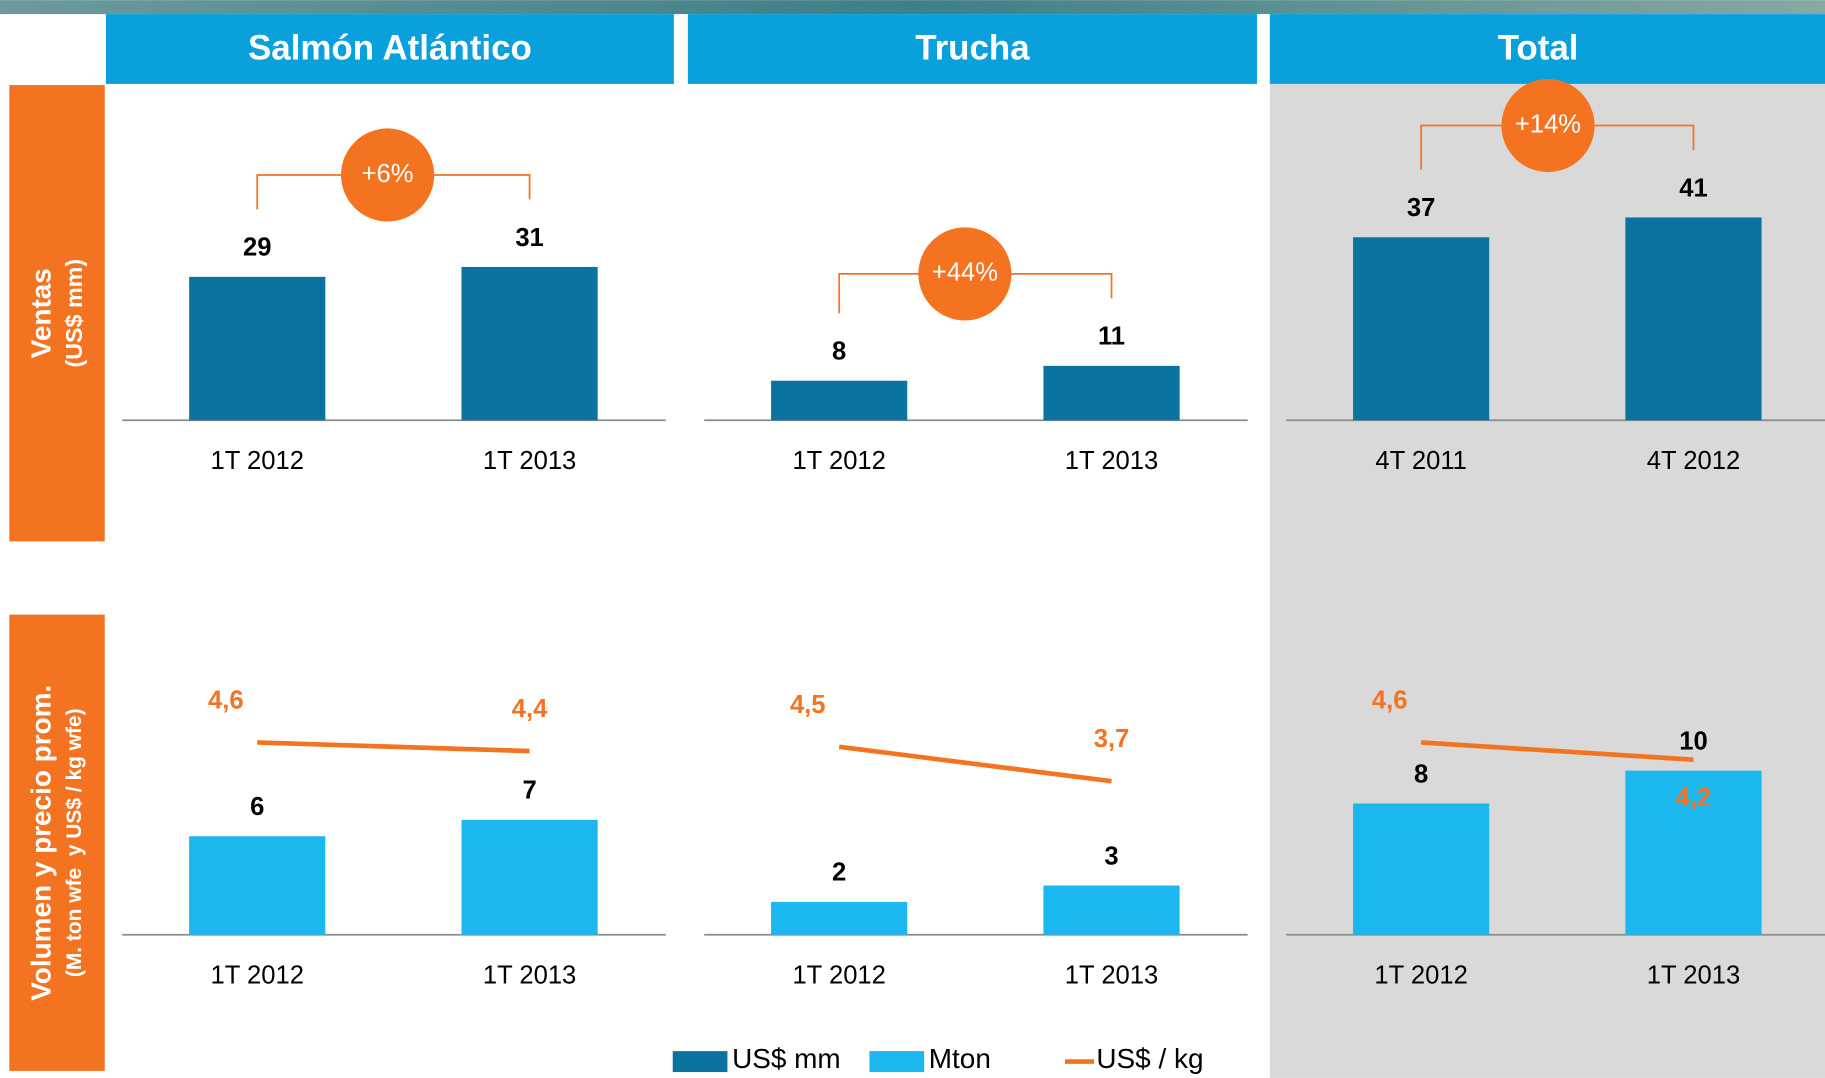 This screenshot has height=1078, width=1825. What do you see at coordinates (529, 238) in the screenshot?
I see `bar-value-label: 31` at bounding box center [529, 238].